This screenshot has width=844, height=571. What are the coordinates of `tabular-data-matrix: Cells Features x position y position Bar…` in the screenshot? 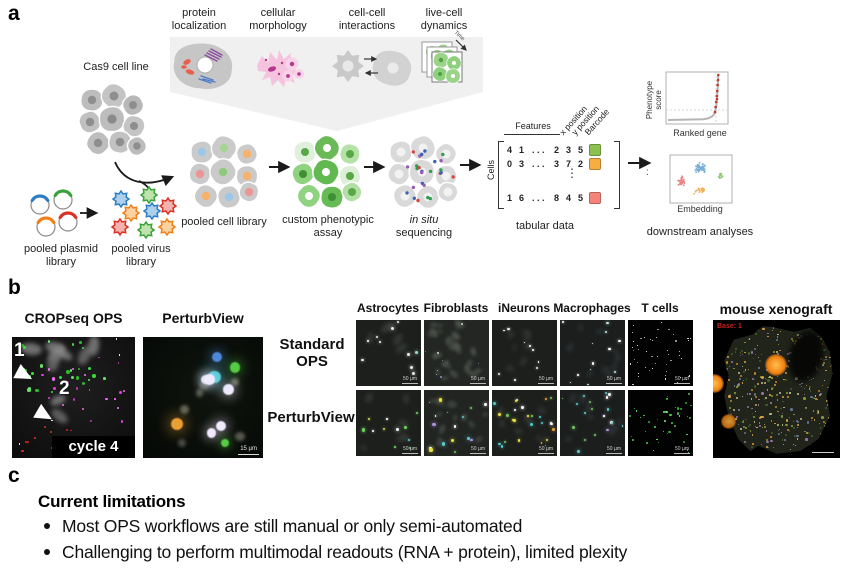 It's located at (563, 168).